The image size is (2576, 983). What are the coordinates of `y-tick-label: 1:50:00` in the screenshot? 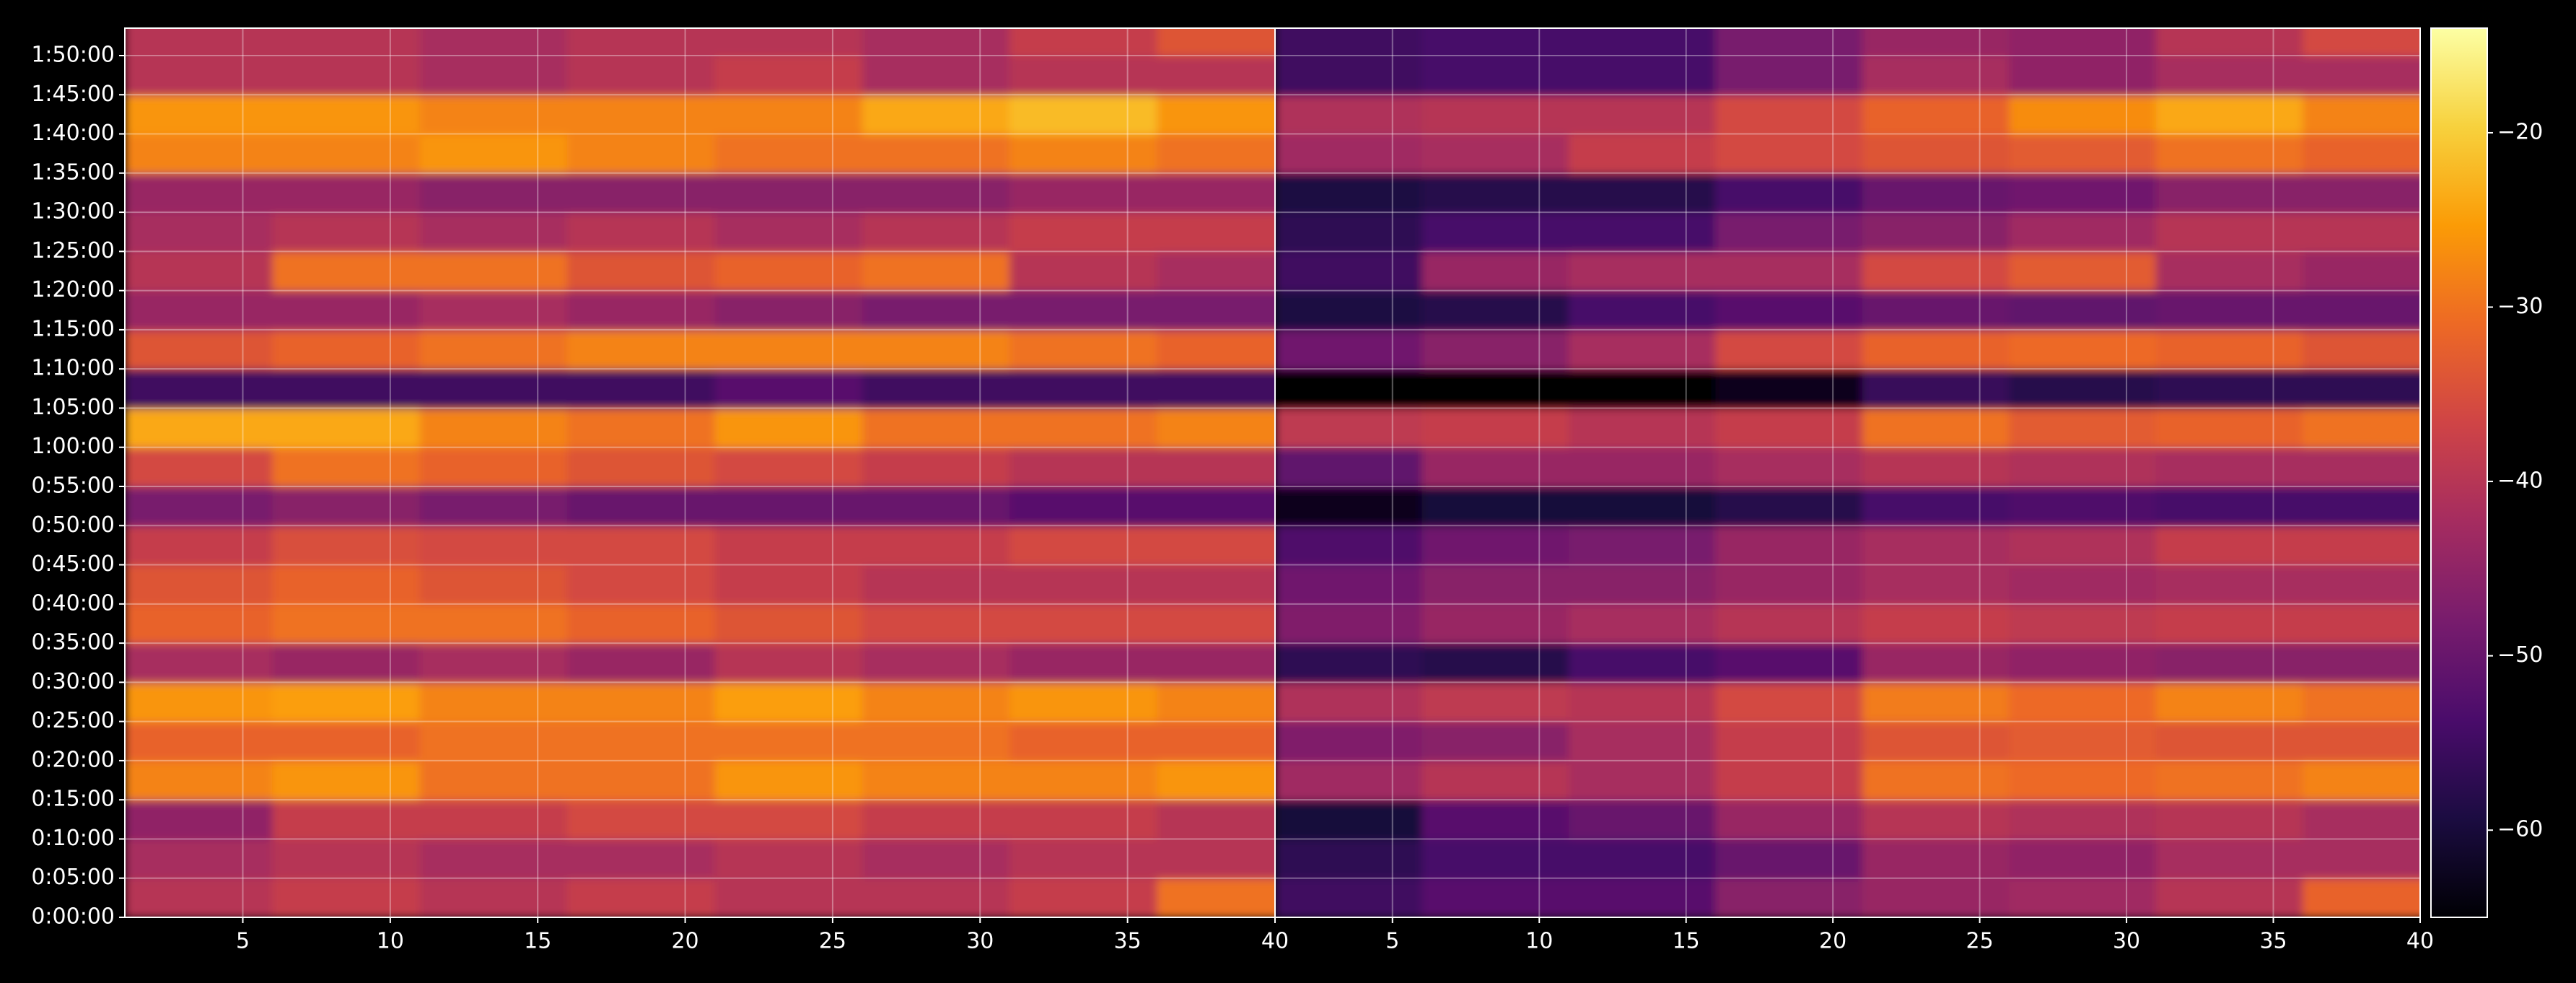 It's located at (73, 54).